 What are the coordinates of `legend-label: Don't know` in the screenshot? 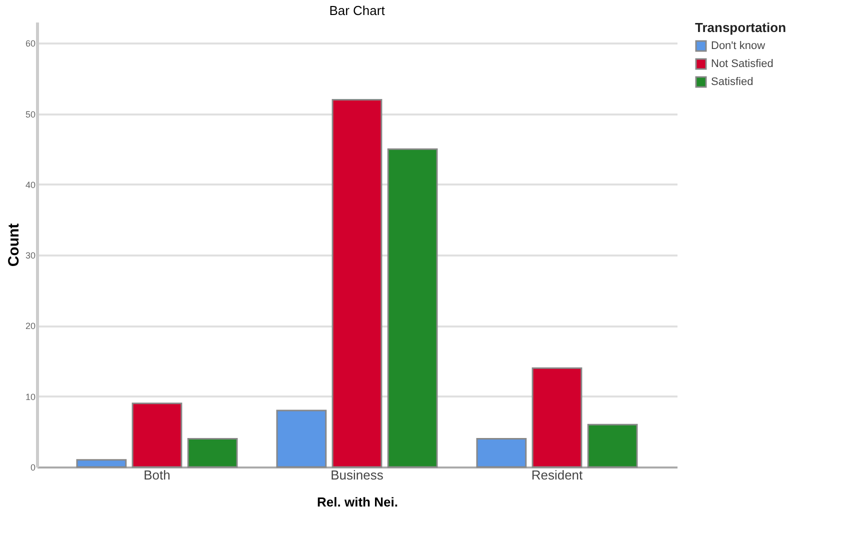 It's located at (738, 46).